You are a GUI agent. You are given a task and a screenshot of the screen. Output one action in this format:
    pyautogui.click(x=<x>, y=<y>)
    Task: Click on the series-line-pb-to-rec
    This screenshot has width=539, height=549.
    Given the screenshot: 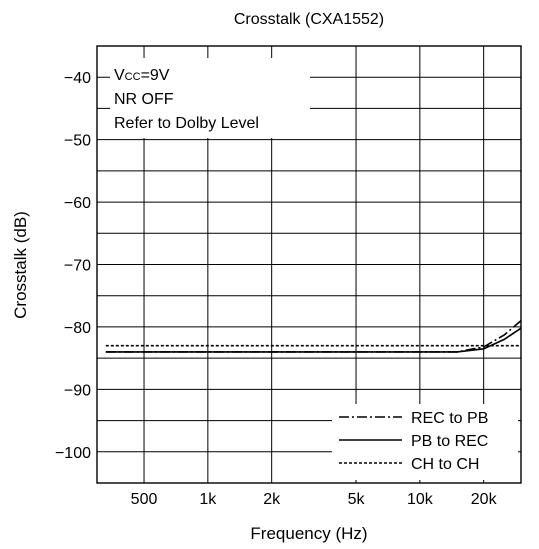 What is the action you would take?
    pyautogui.click(x=313, y=340)
    